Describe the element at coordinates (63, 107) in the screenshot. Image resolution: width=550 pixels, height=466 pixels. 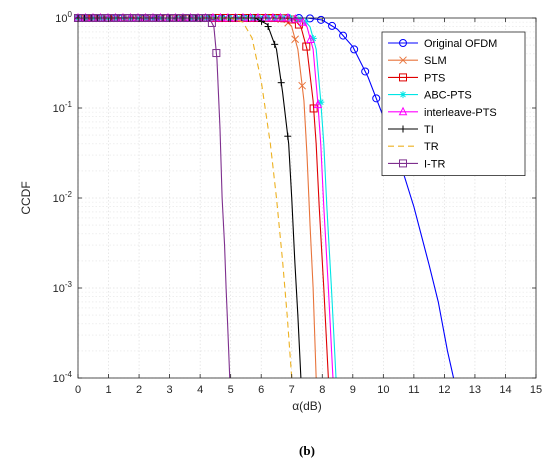
I see `y-tick-label: 10⁻¹` at that location.